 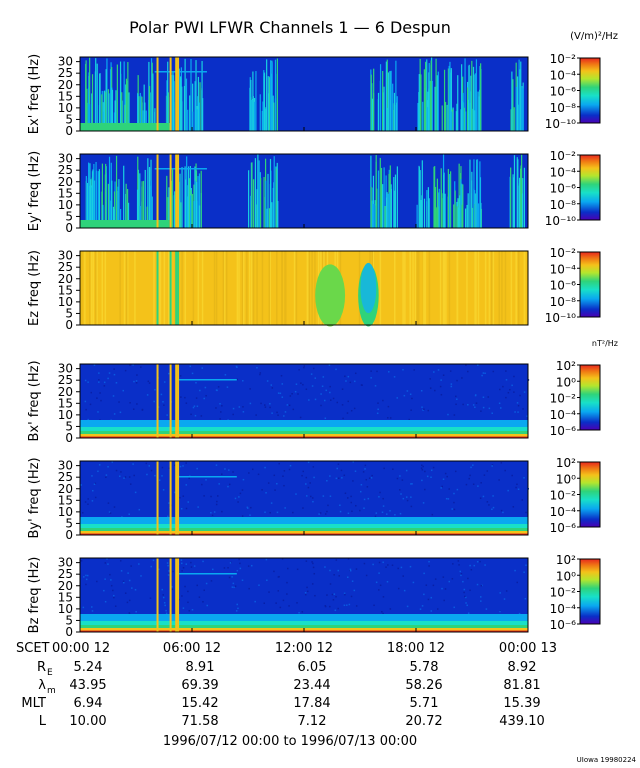 What do you see at coordinates (423, 685) in the screenshot?
I see `ephemeris-value: 58.26` at bounding box center [423, 685].